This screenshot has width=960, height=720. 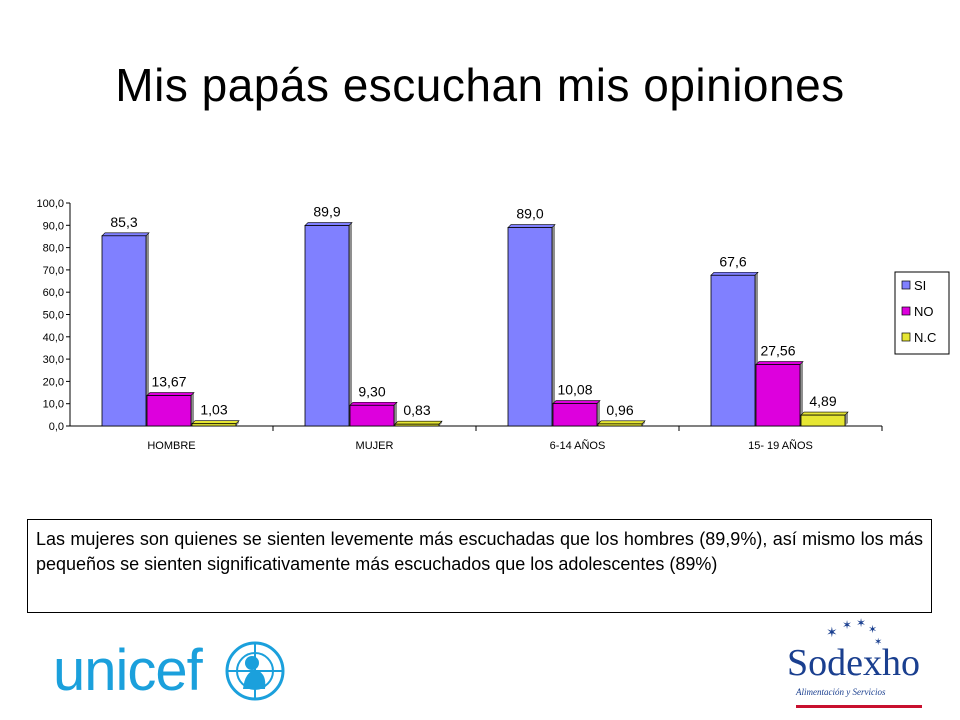 What do you see at coordinates (859, 706) in the screenshot?
I see `sodexho-underline` at bounding box center [859, 706].